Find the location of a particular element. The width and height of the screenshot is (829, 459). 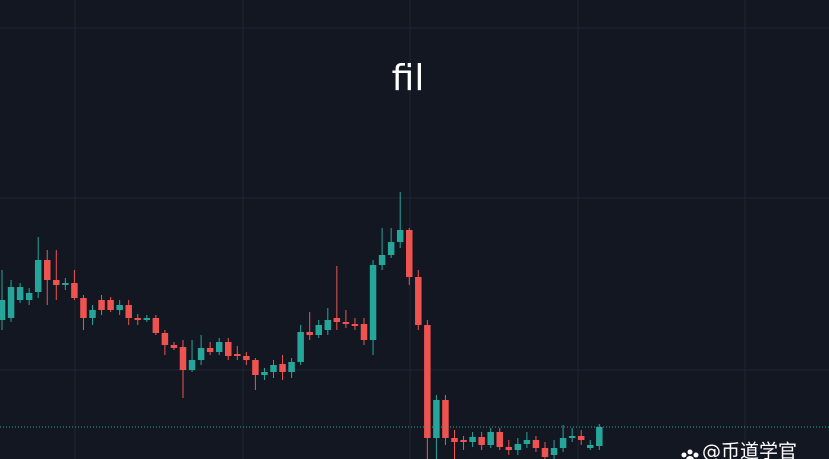

chart-title: fil is located at coordinates (408, 78).